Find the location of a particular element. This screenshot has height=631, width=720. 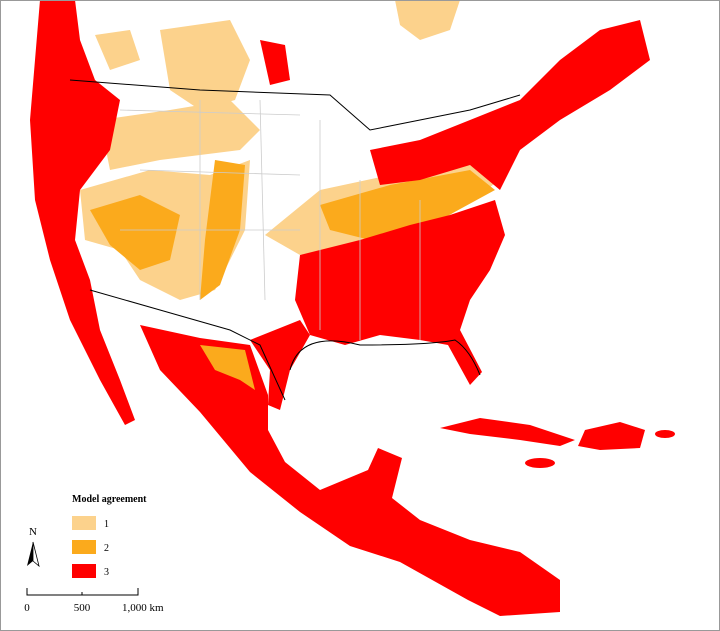

scale-label: 1,000 km is located at coordinates (143, 608).